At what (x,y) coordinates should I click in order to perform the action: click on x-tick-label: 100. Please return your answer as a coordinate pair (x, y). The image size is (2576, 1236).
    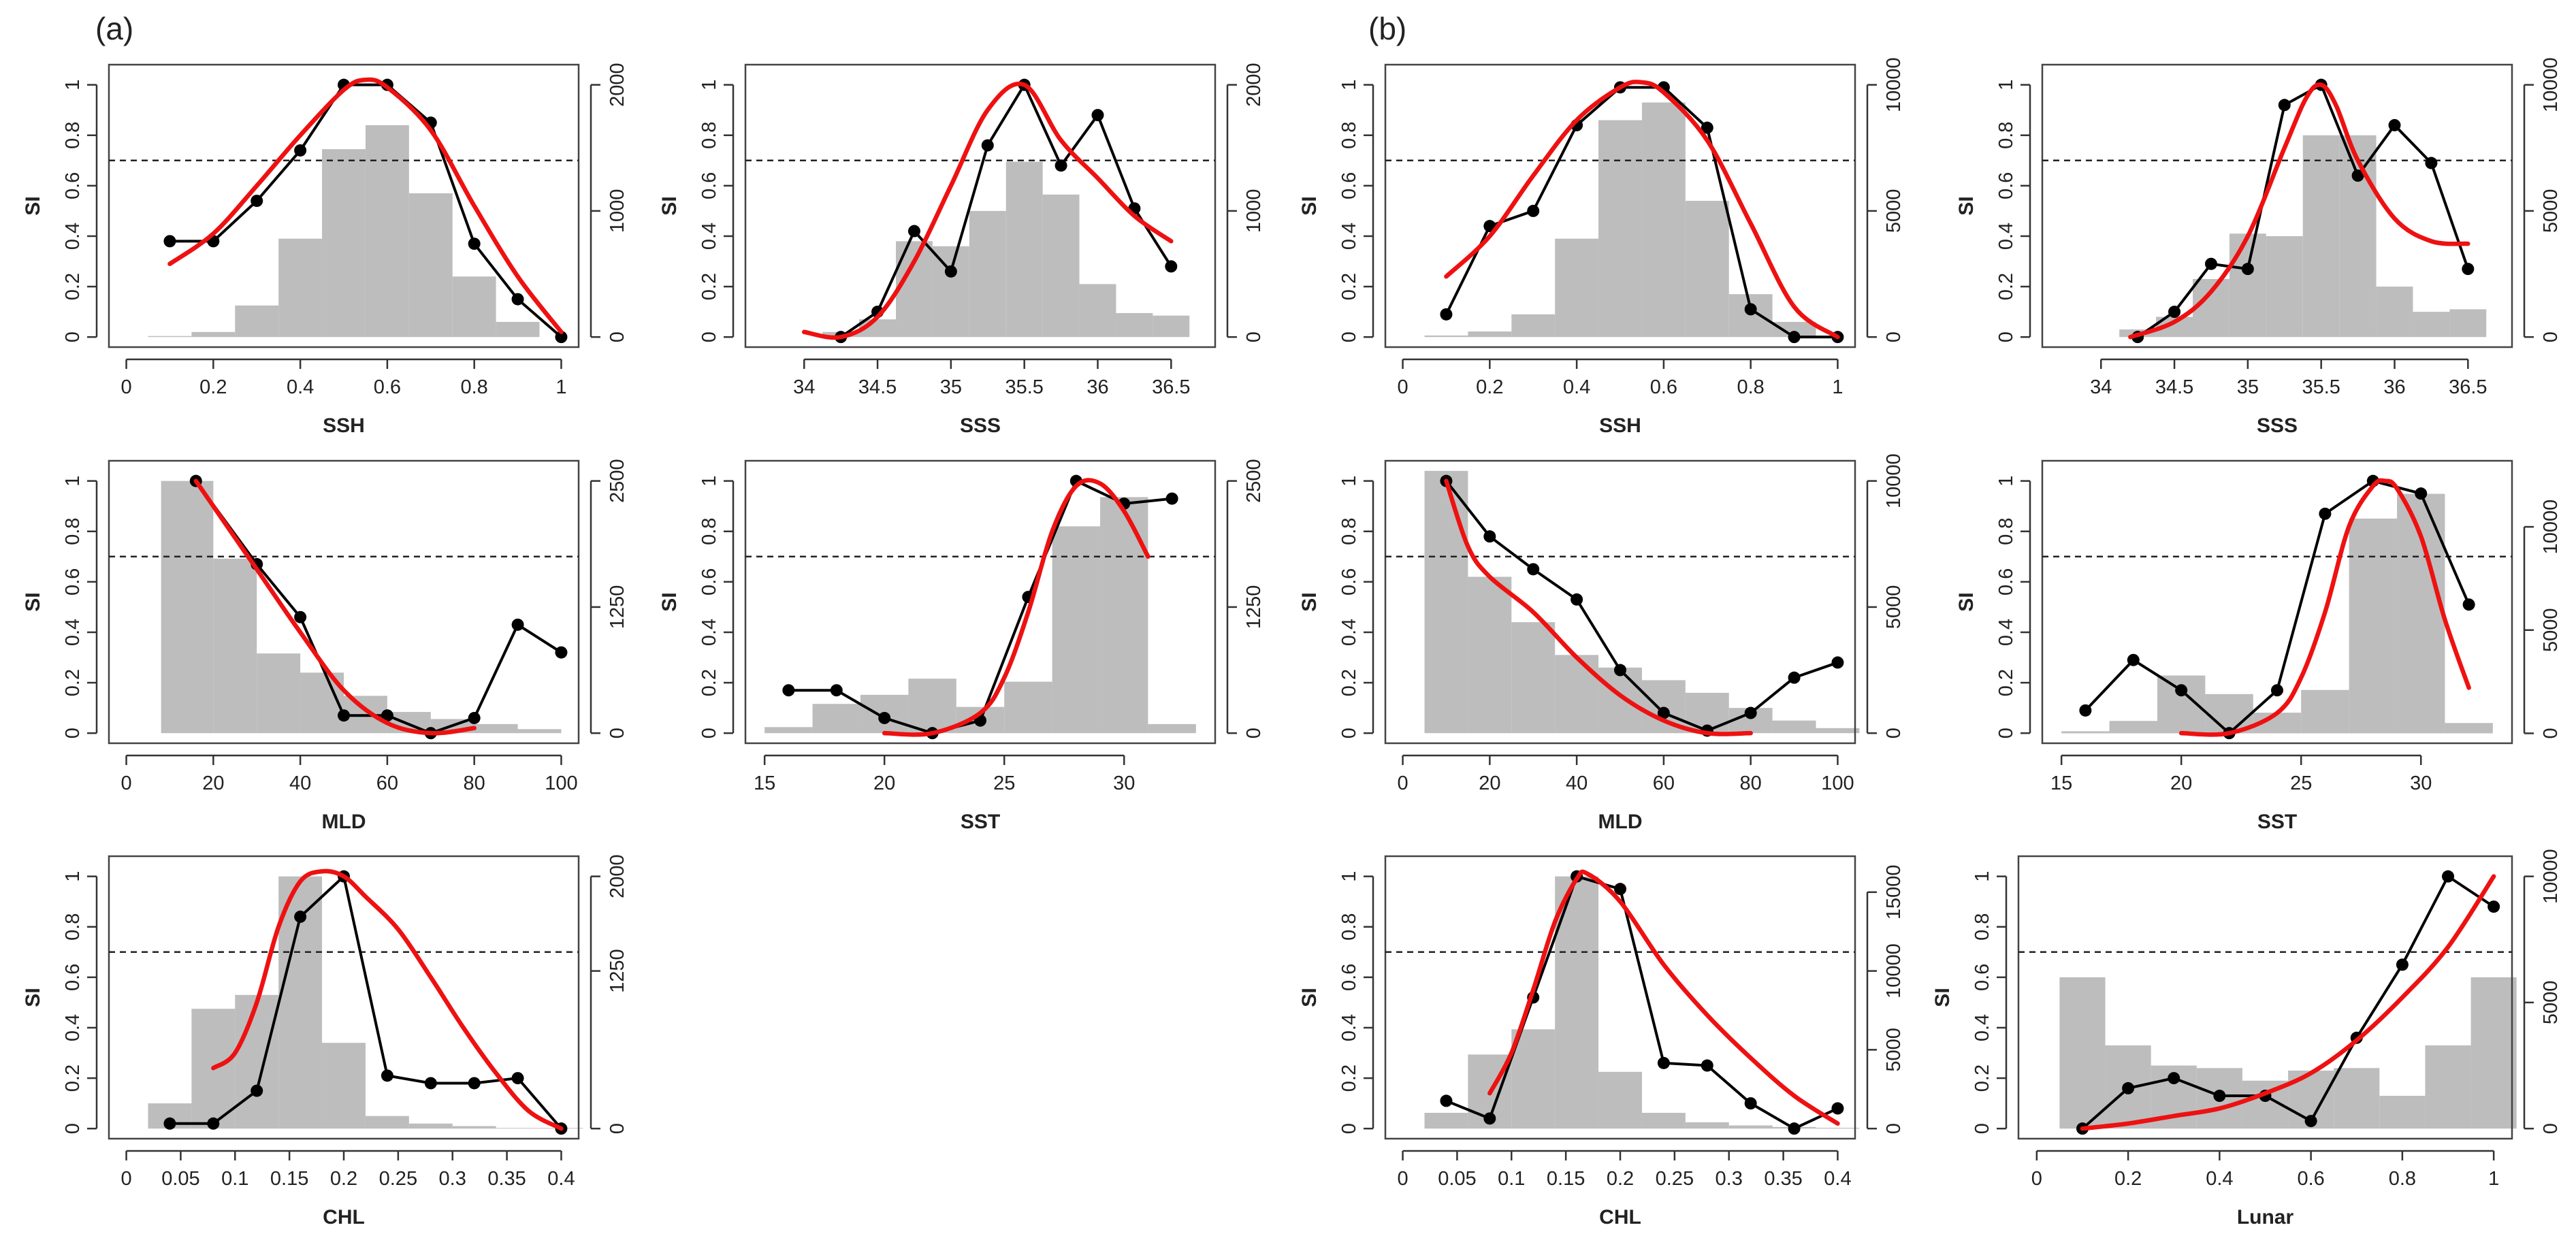
    Looking at the image, I should click on (561, 783).